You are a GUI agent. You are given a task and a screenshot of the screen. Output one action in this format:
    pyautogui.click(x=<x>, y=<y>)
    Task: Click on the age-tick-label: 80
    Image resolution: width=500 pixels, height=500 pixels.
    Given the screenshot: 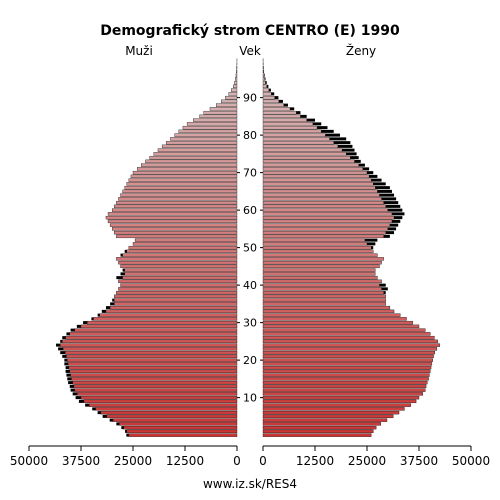 What is the action you would take?
    pyautogui.click(x=250, y=135)
    